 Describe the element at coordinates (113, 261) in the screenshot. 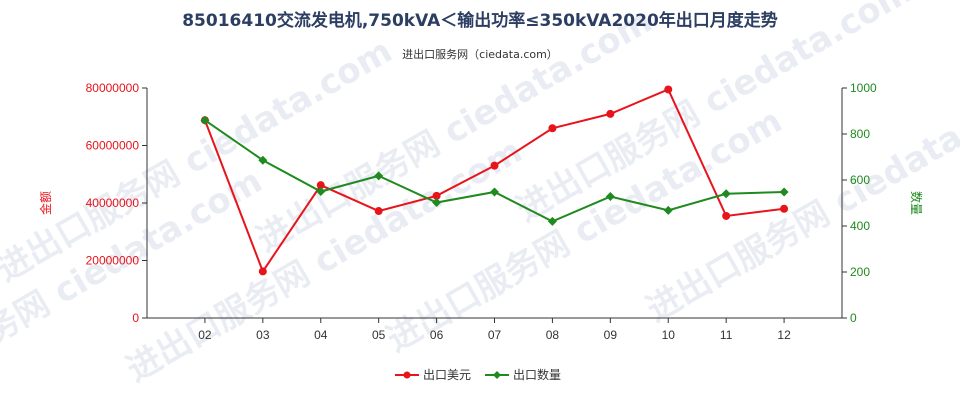

I see `y-left-tick-label: 20000000` at that location.